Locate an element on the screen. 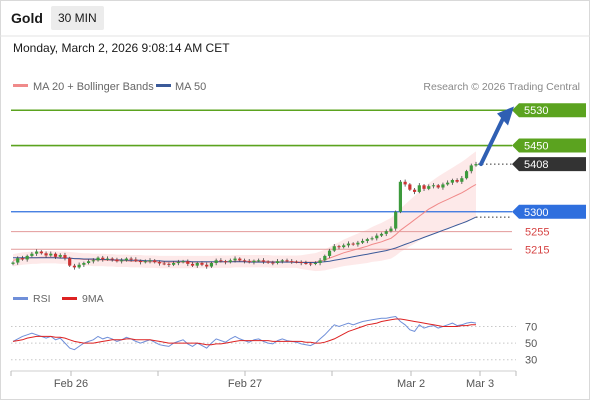 The image size is (590, 400). chart-header: Gold 30 MIN is located at coordinates (295, 18).